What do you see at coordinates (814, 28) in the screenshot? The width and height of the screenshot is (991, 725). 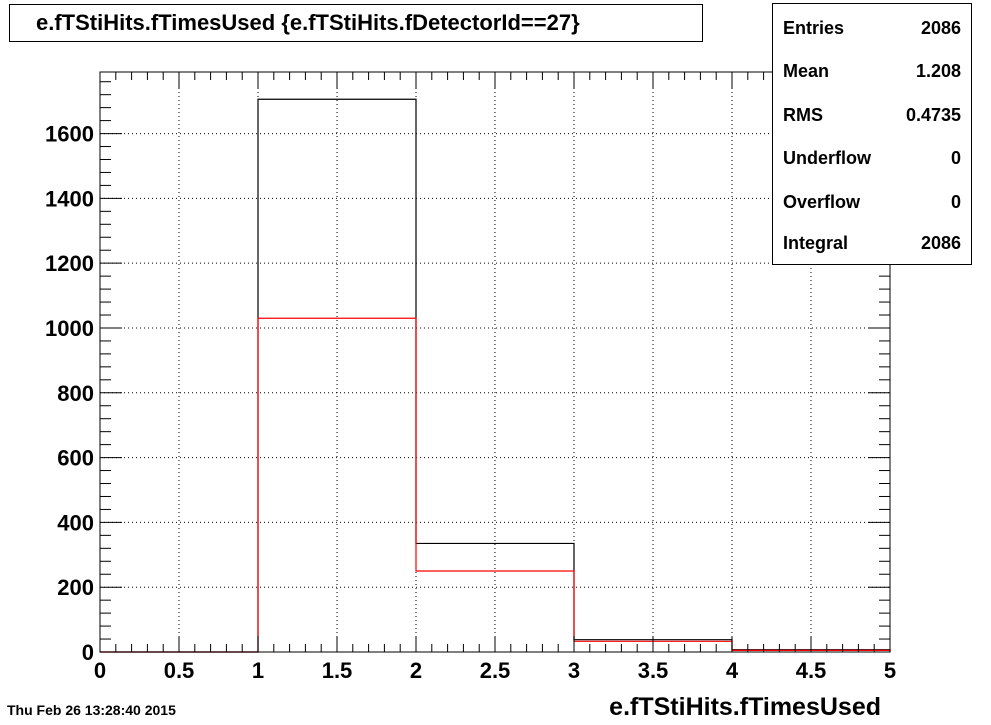 I see `stat-label: Entries` at bounding box center [814, 28].